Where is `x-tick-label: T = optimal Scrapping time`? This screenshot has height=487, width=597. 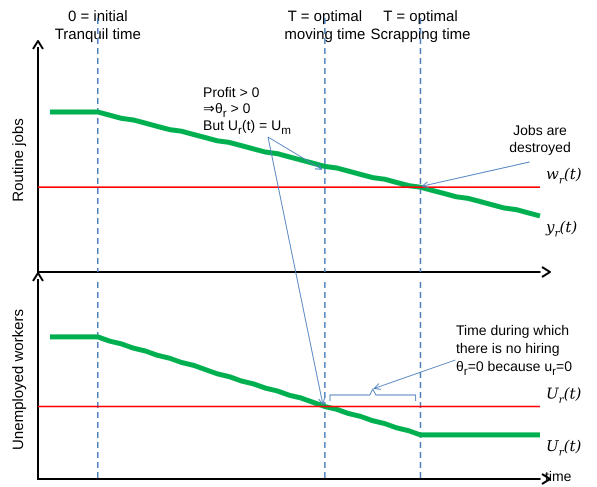
x-tick-label: T = optimal Scrapping time is located at coordinates (420, 26).